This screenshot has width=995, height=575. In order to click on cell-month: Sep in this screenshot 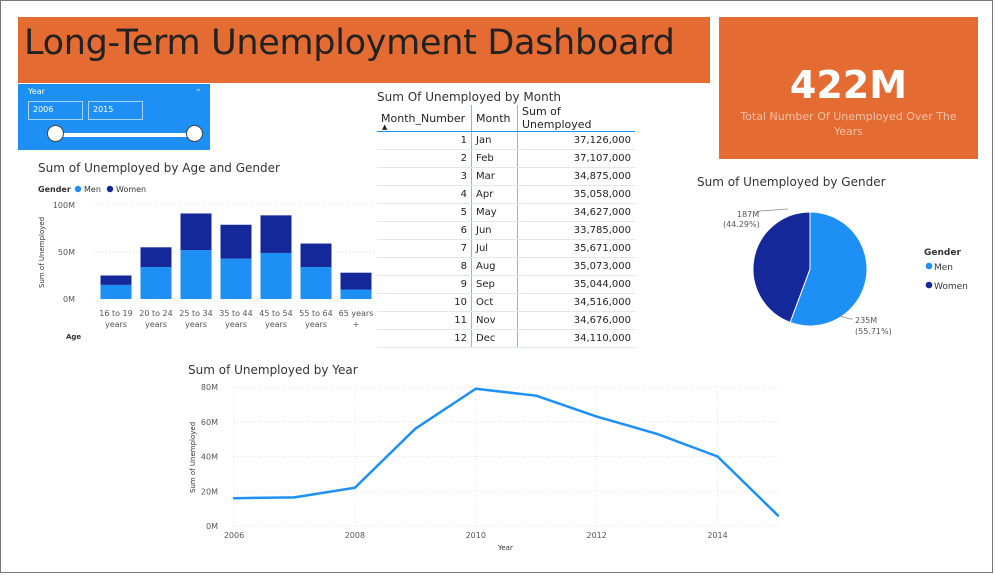, I will do `click(494, 284)`.